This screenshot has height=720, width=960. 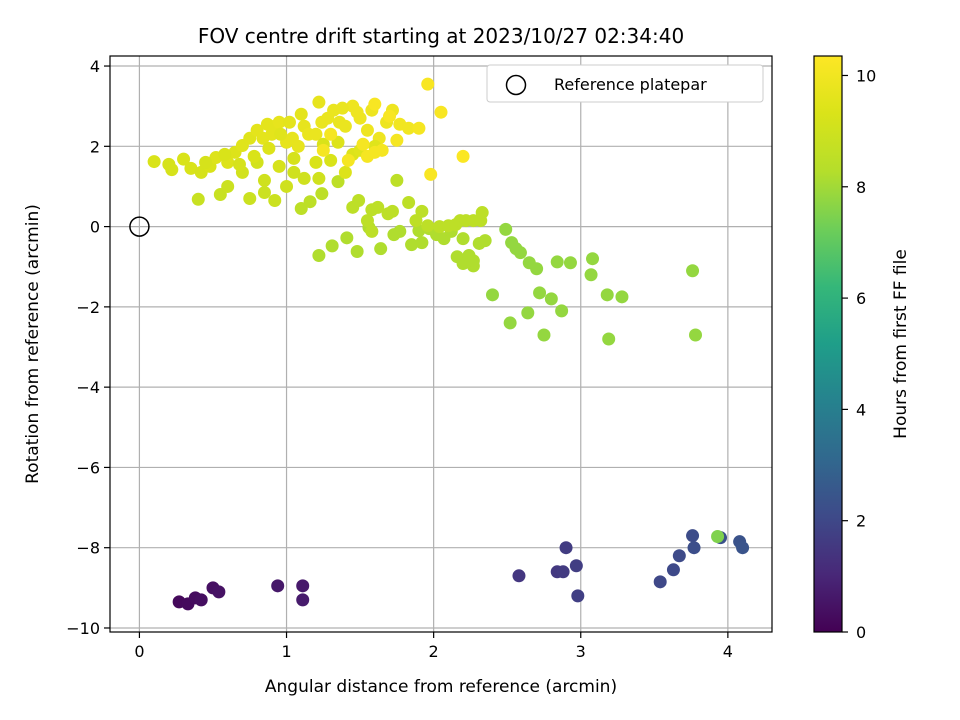 What do you see at coordinates (828, 344) in the screenshot?
I see `colorbar-gradient` at bounding box center [828, 344].